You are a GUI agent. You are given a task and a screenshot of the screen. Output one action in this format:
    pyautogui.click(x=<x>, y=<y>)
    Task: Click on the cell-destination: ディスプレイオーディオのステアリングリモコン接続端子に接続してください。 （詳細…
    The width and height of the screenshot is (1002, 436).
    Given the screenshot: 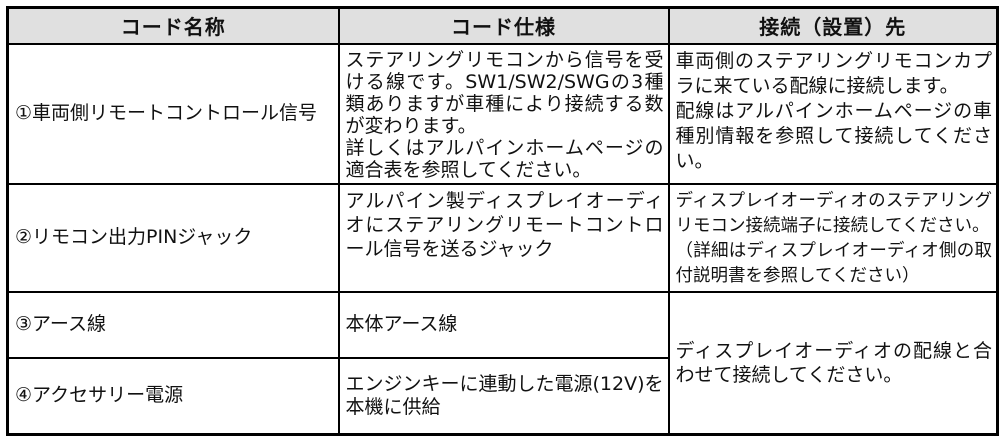 What is the action you would take?
    pyautogui.click(x=833, y=237)
    